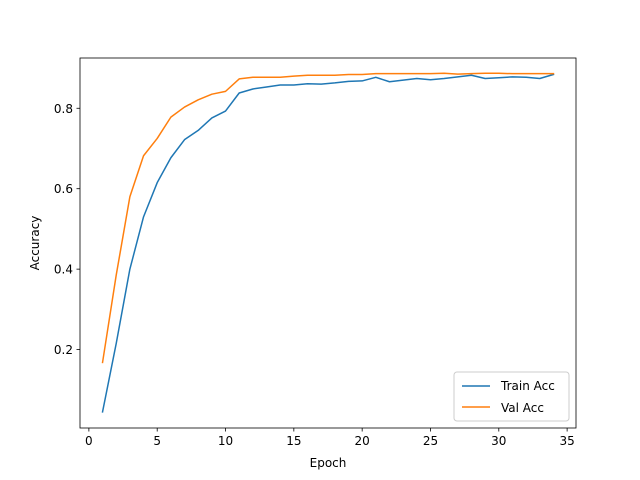 The image size is (640, 480). What do you see at coordinates (225, 441) in the screenshot?
I see `x-tick-label: 10` at bounding box center [225, 441].